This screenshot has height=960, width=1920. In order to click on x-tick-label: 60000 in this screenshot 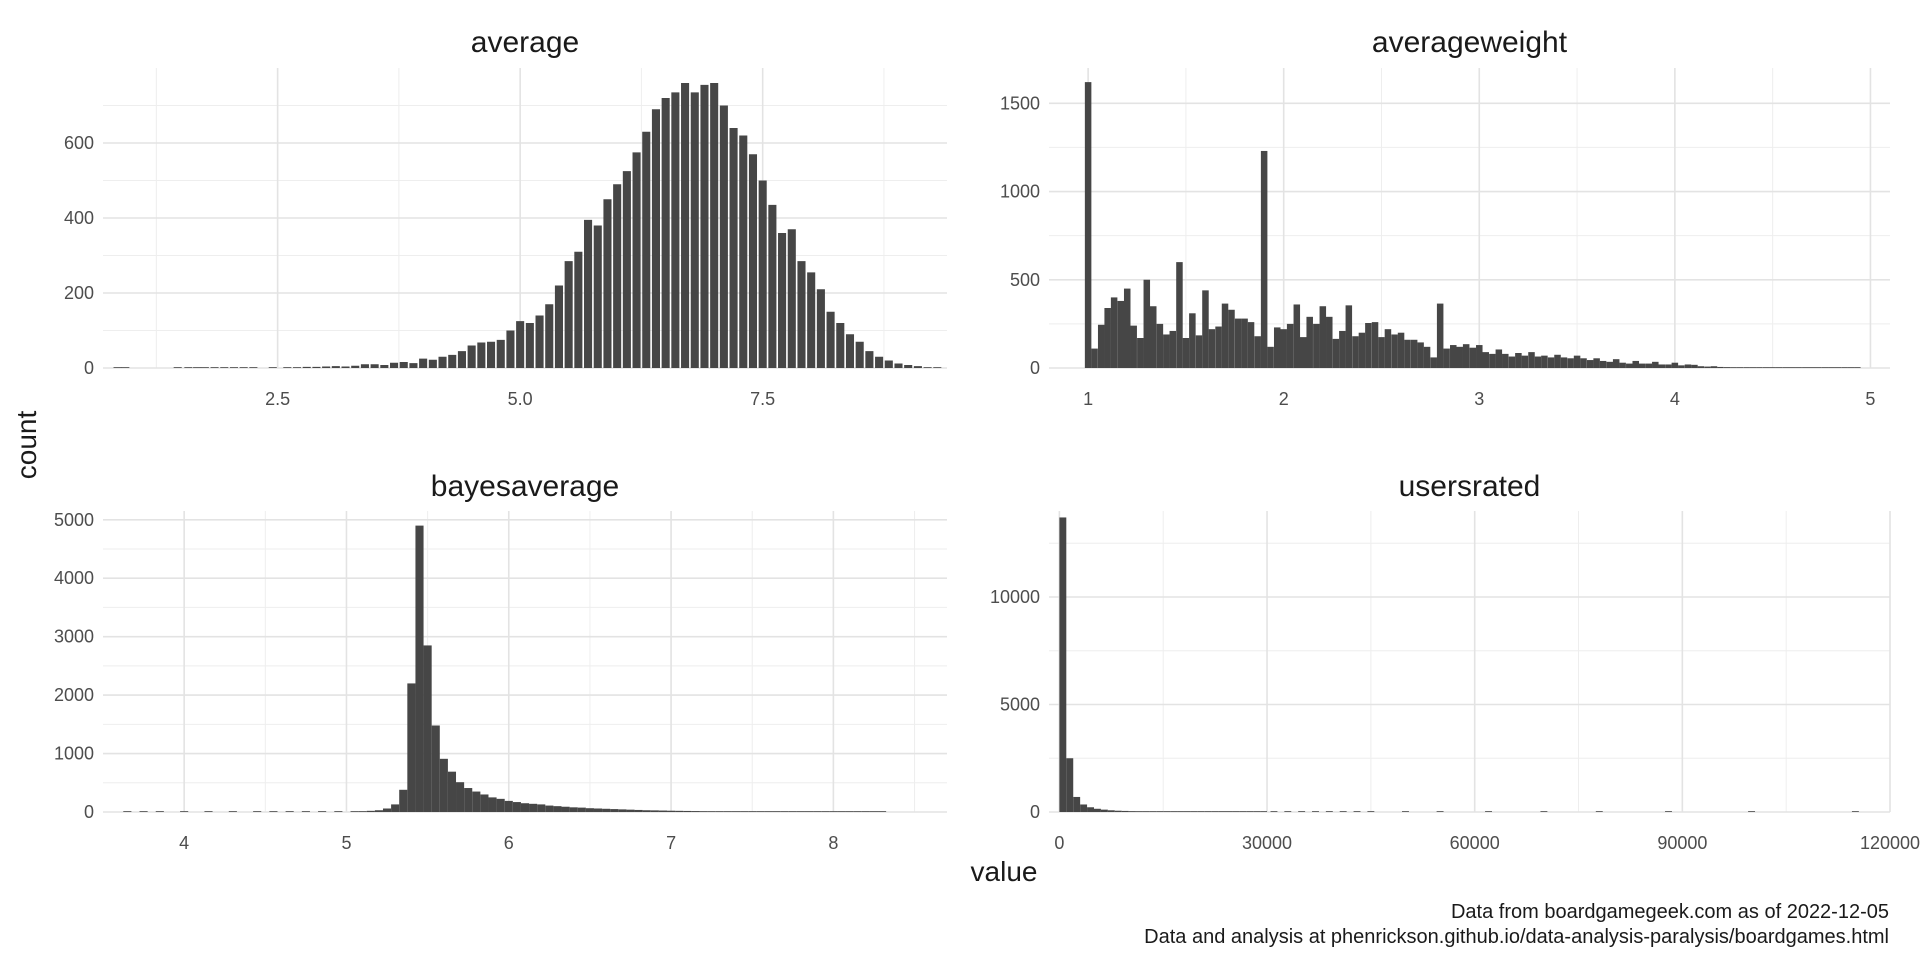, I will do `click(1475, 843)`.